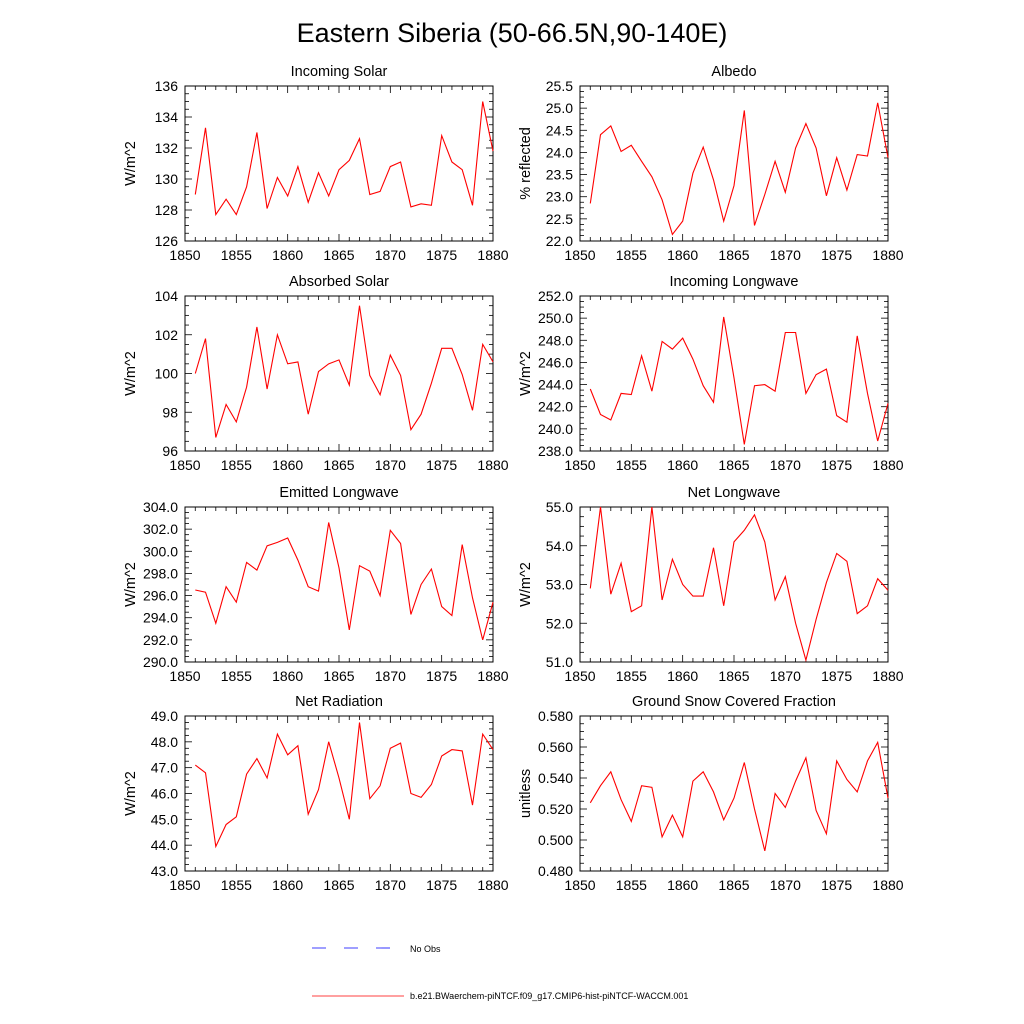 The width and height of the screenshot is (1024, 1024). What do you see at coordinates (160, 529) in the screenshot?
I see `y-tick-label: 302.0` at bounding box center [160, 529].